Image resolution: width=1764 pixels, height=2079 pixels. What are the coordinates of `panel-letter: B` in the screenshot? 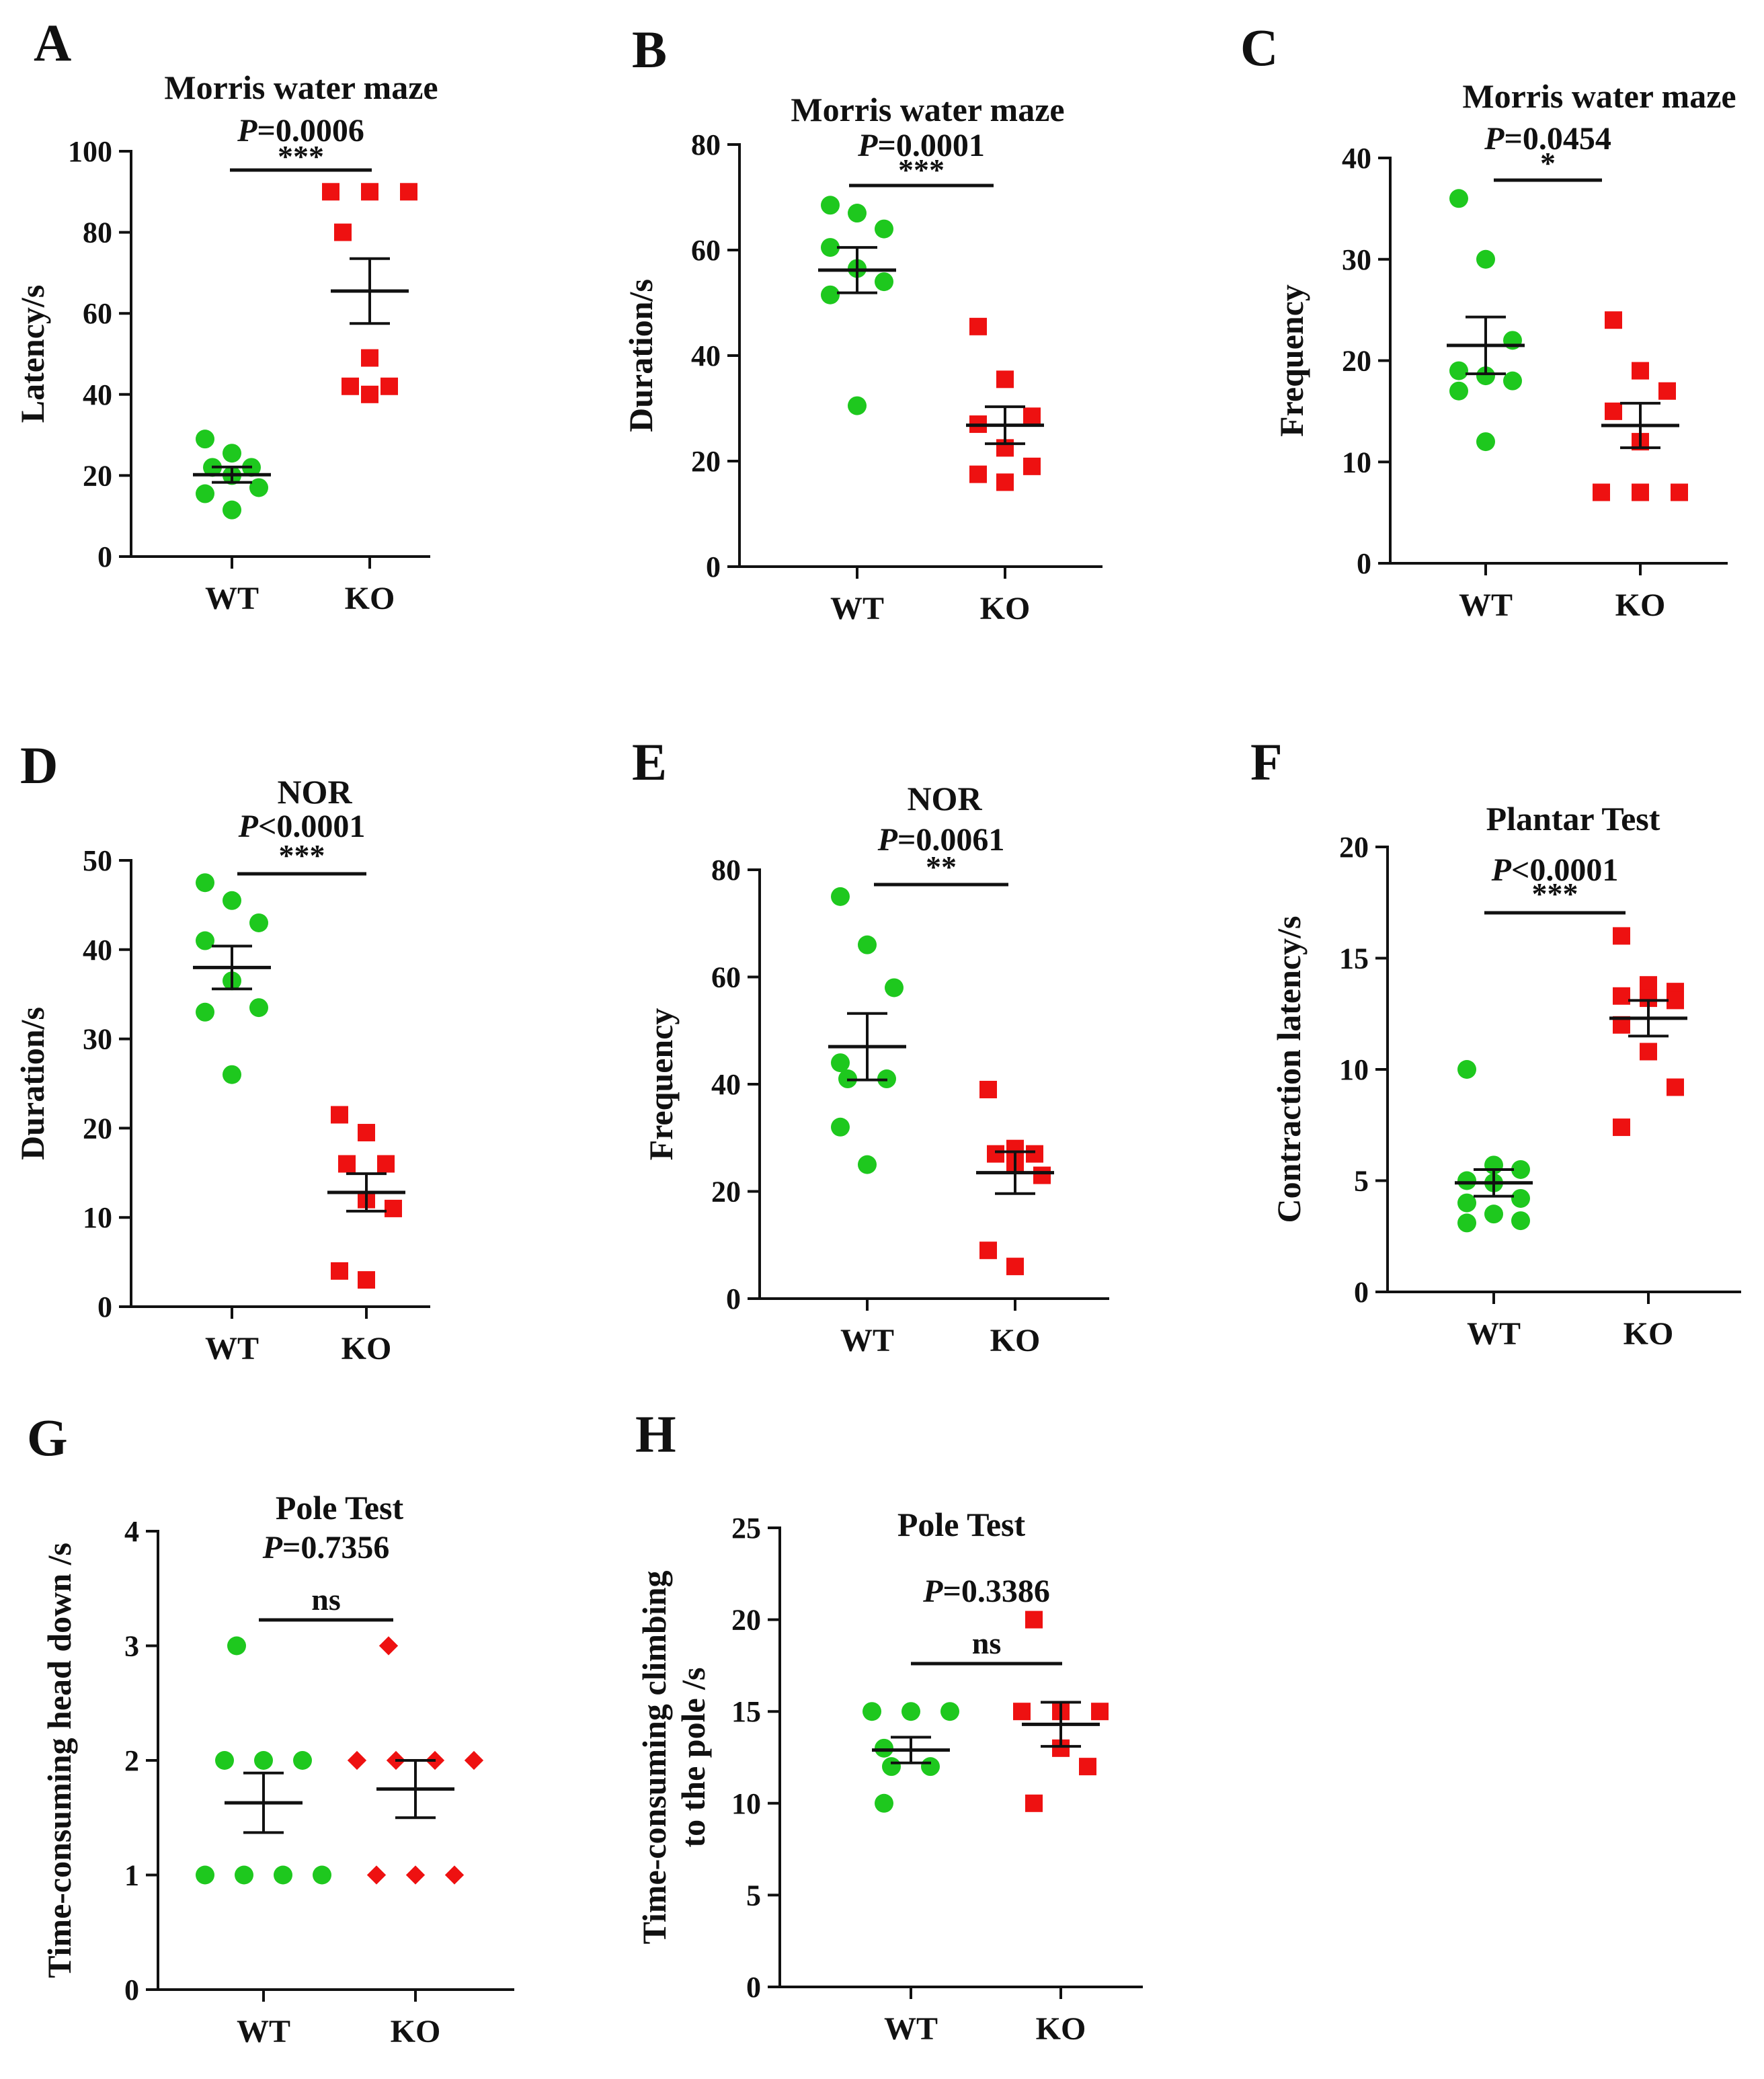 It's located at (649, 50).